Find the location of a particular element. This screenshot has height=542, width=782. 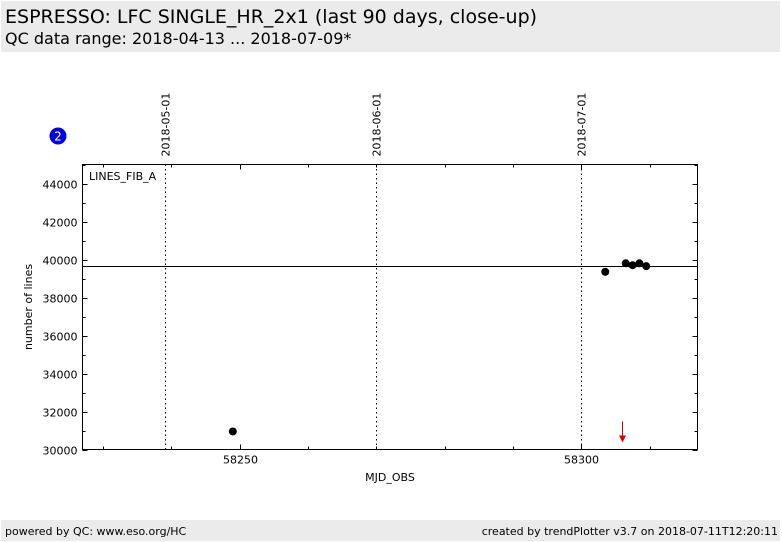

y-tick-label: 40000 is located at coordinates (60, 261).